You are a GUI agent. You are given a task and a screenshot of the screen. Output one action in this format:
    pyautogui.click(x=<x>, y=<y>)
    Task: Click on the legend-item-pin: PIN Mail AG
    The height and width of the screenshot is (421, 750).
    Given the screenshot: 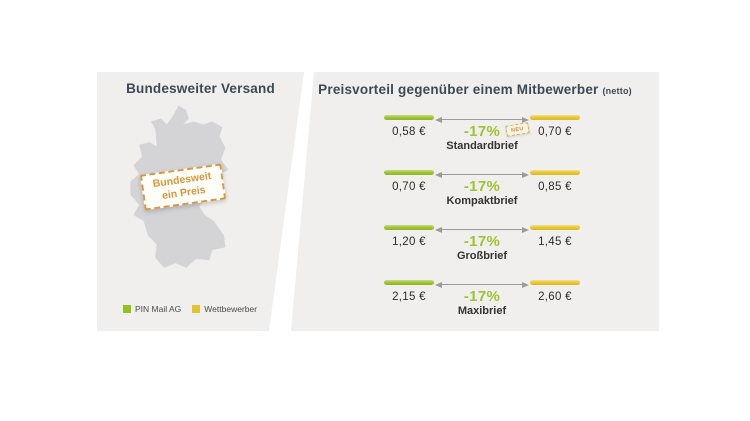 What is the action you would take?
    pyautogui.click(x=152, y=309)
    